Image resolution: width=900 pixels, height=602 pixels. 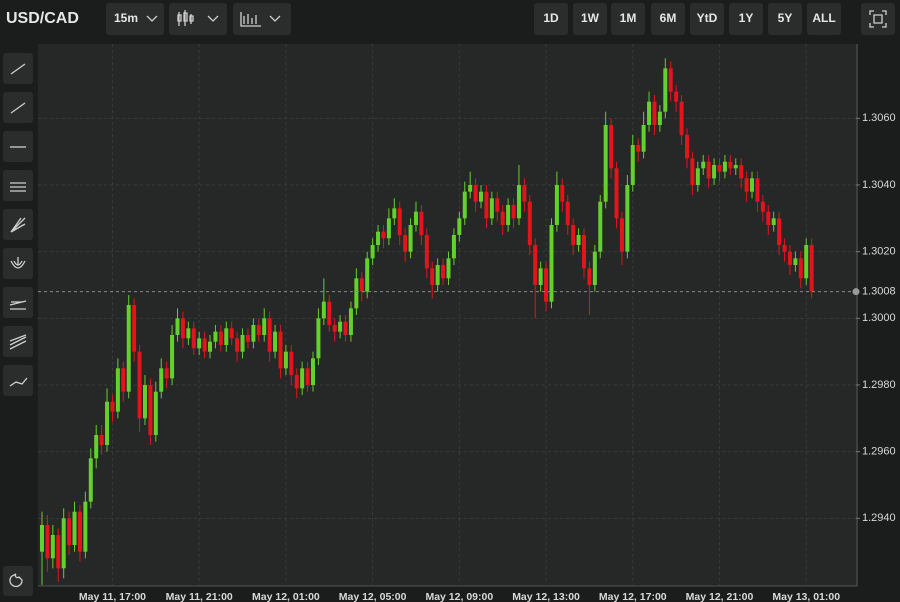 I want to click on fullscreen, so click(x=878, y=19).